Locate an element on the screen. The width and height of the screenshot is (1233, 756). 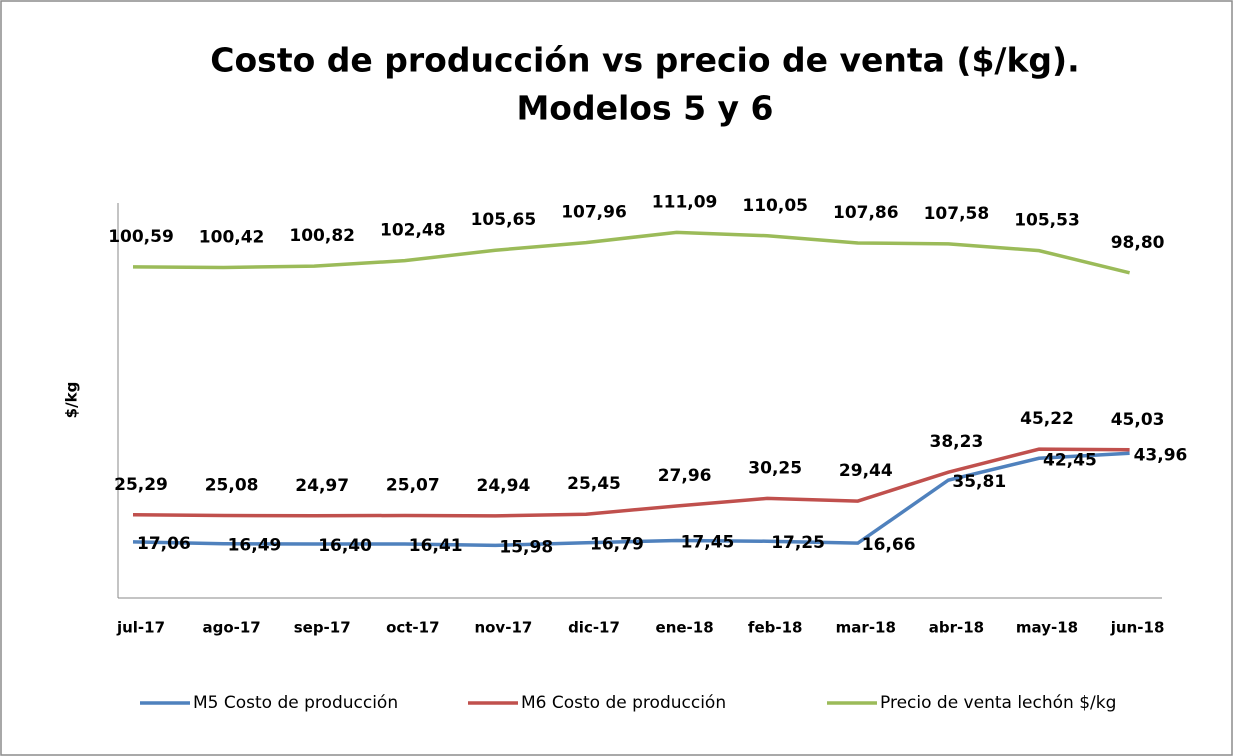
x-tick-label: ago-17 is located at coordinates (231, 628).